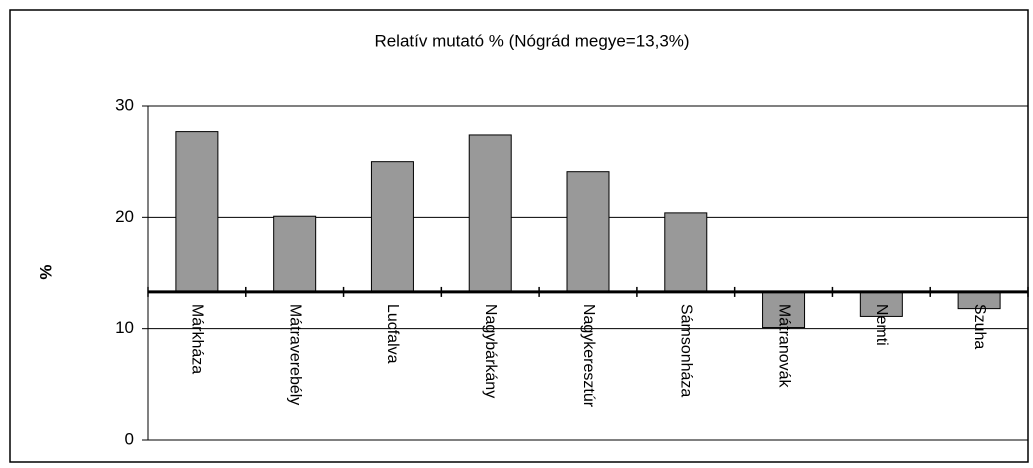 The height and width of the screenshot is (468, 1033). Describe the element at coordinates (531, 40) in the screenshot. I see `chart-title: Relatív mutató % (Nógrád megye=13,3%)` at that location.